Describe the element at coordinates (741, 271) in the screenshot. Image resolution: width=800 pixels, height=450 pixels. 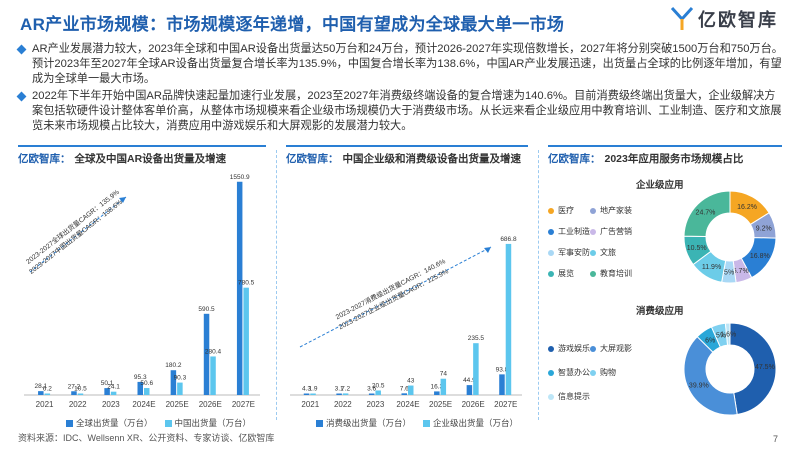
I see `slice-label: 5.7%` at that location.